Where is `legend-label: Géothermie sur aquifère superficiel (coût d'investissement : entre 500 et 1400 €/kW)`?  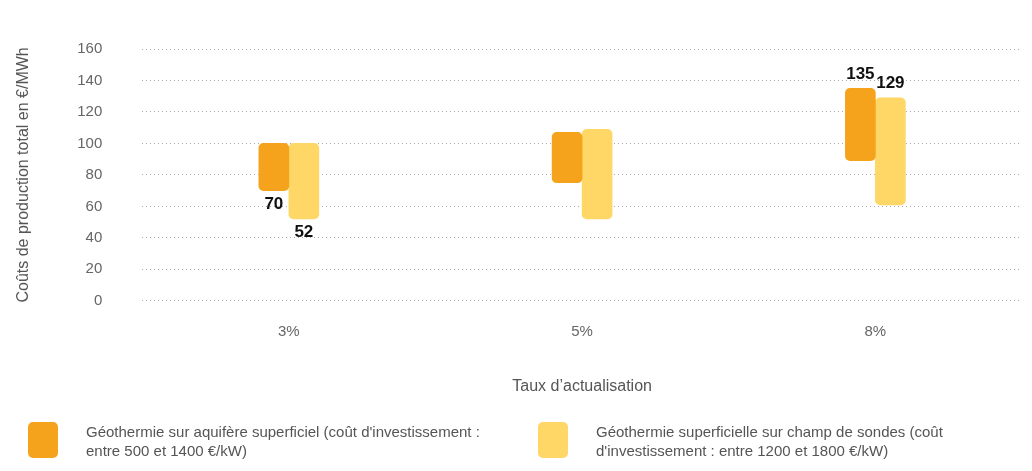 legend-label: Géothermie sur aquifère superficiel (coût d'investissement : entre 500 et 1400 €/kW) is located at coordinates (283, 441).